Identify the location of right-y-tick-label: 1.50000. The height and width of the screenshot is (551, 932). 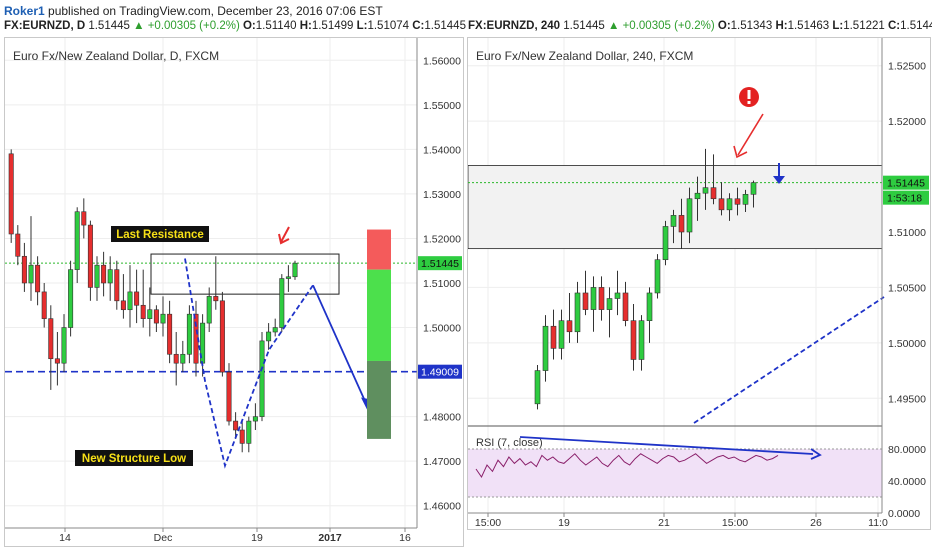
(907, 344).